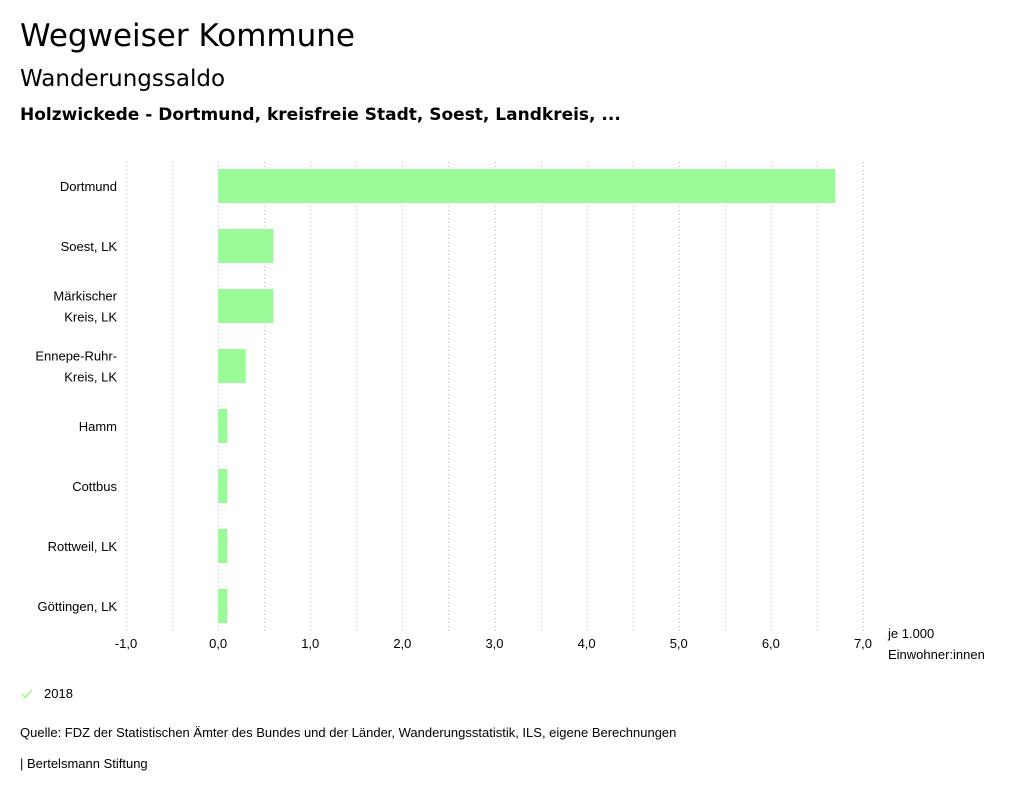 This screenshot has width=1024, height=797. What do you see at coordinates (89, 246) in the screenshot?
I see `category-label: Soest, LK` at bounding box center [89, 246].